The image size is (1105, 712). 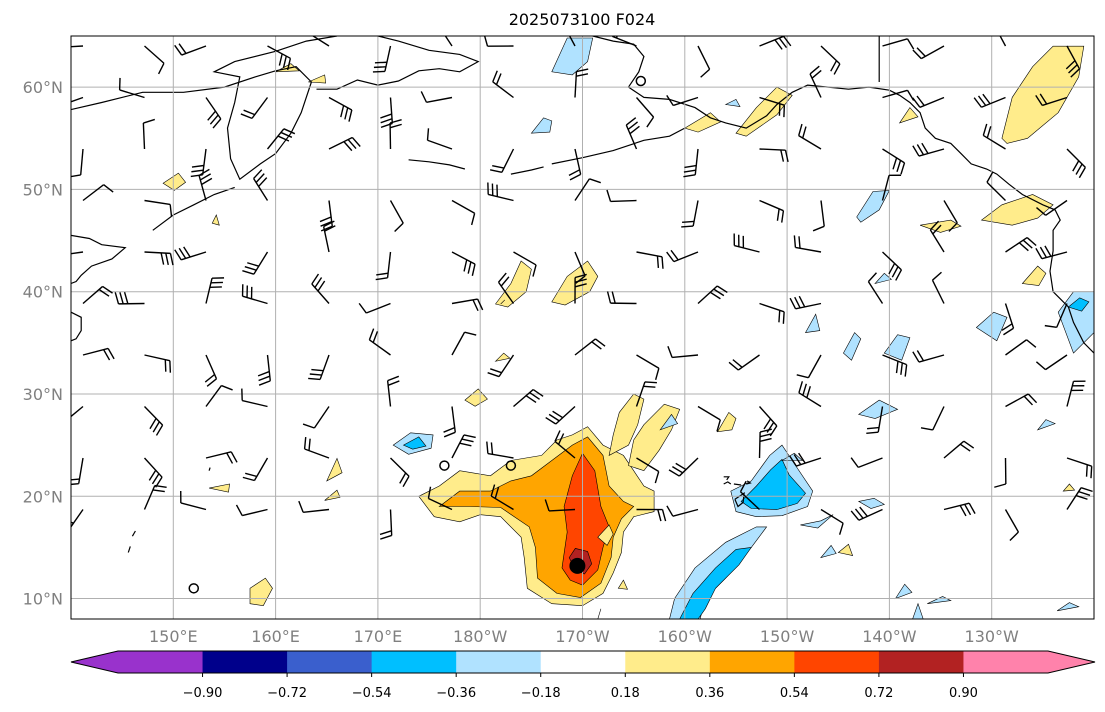 I want to click on longitude-tick-label: 160°W, so click(x=685, y=636).